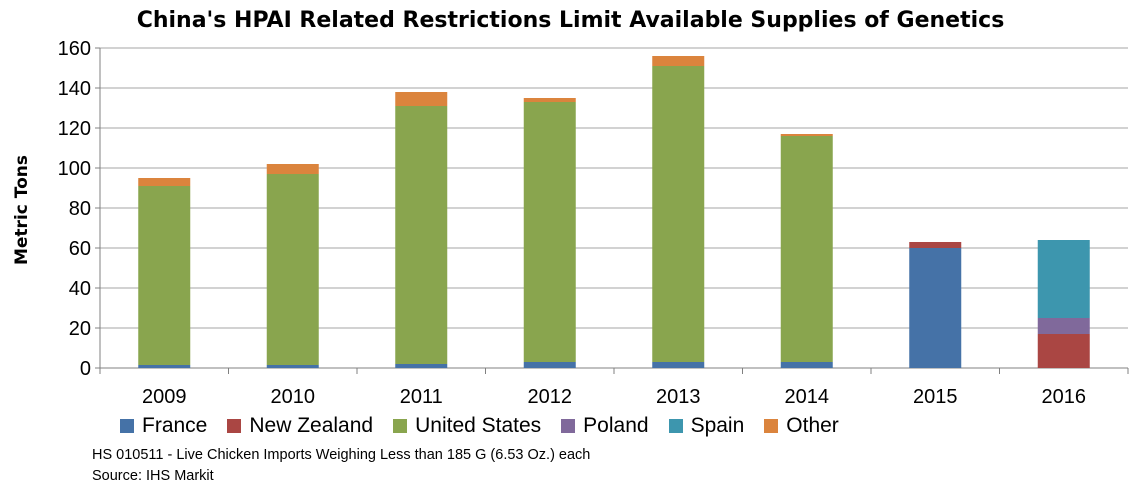 This screenshot has height=497, width=1141. Describe the element at coordinates (549, 365) in the screenshot. I see `bar-segment-france-2012` at that location.